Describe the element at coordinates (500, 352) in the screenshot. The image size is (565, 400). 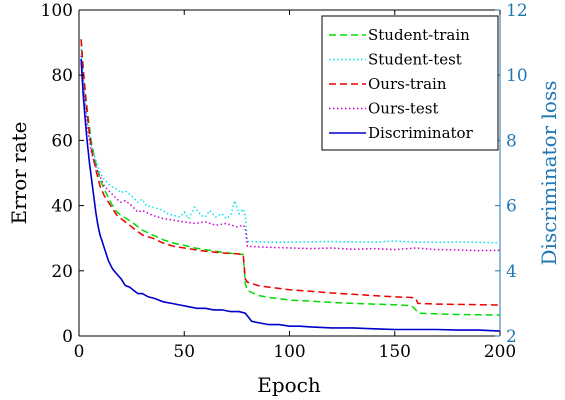
I see `x-tick-label: 200` at that location.